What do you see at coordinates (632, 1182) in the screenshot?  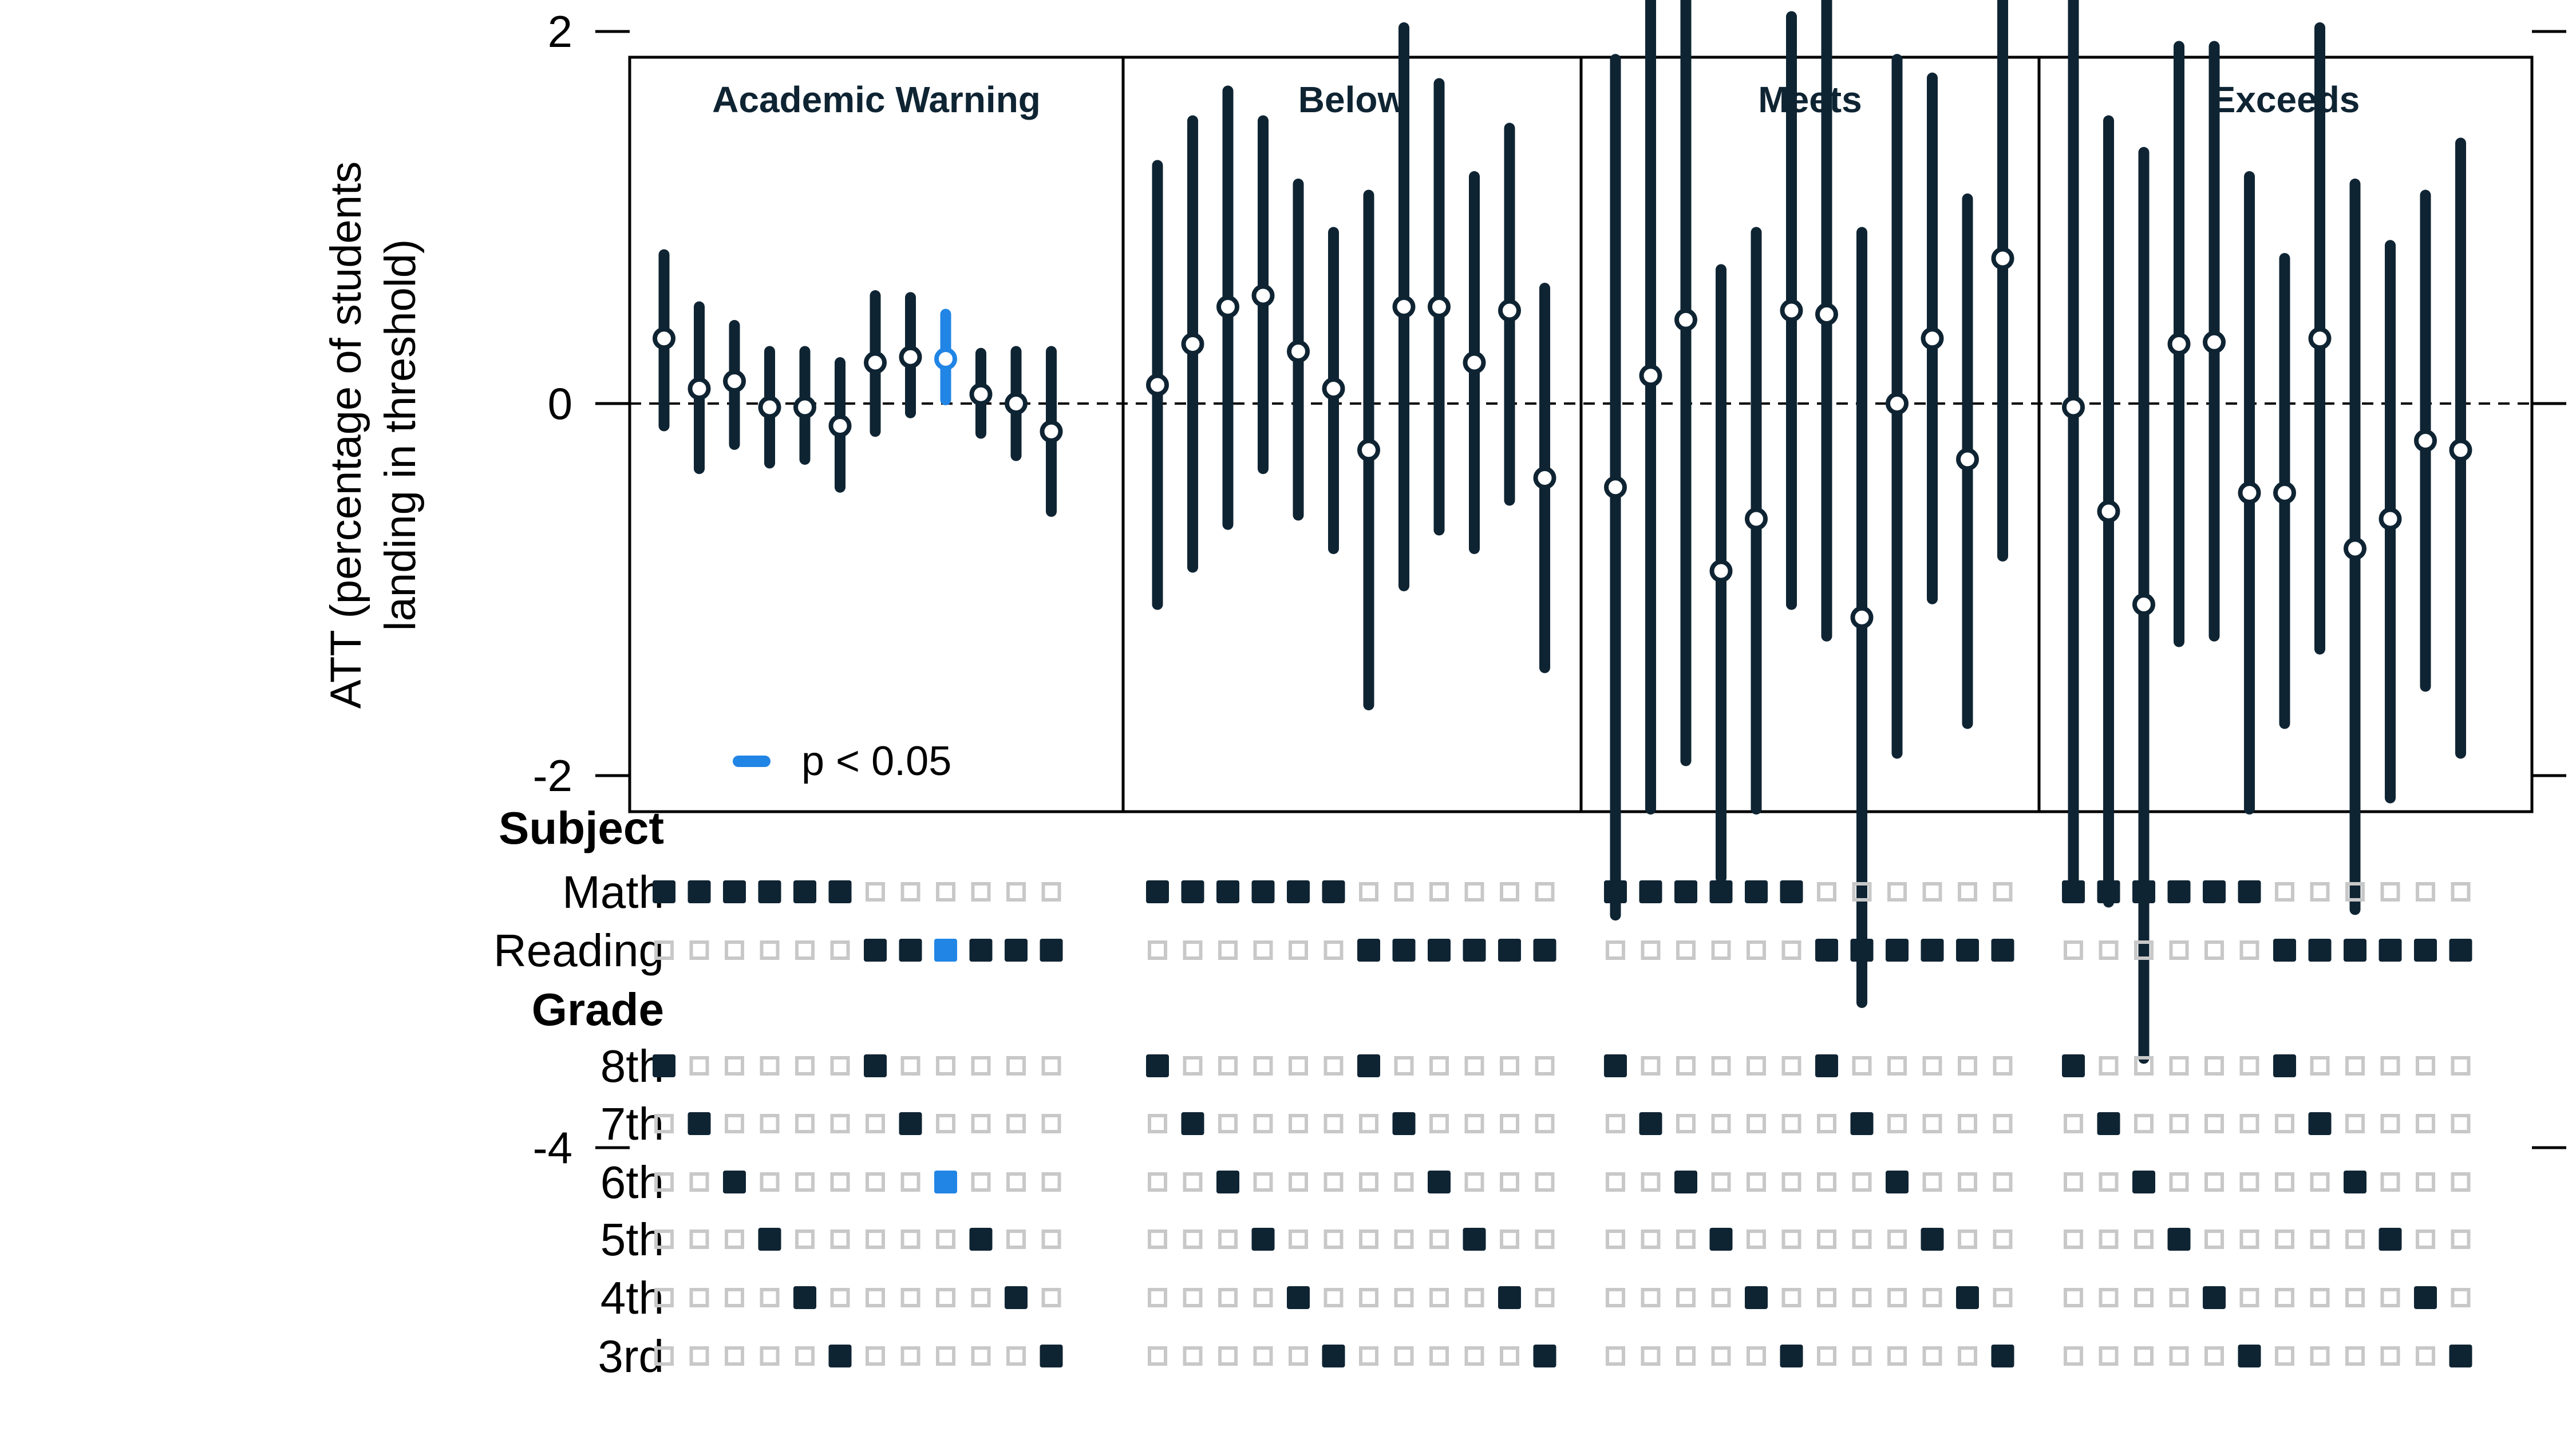 I see `matrix-row-label: 6th` at bounding box center [632, 1182].